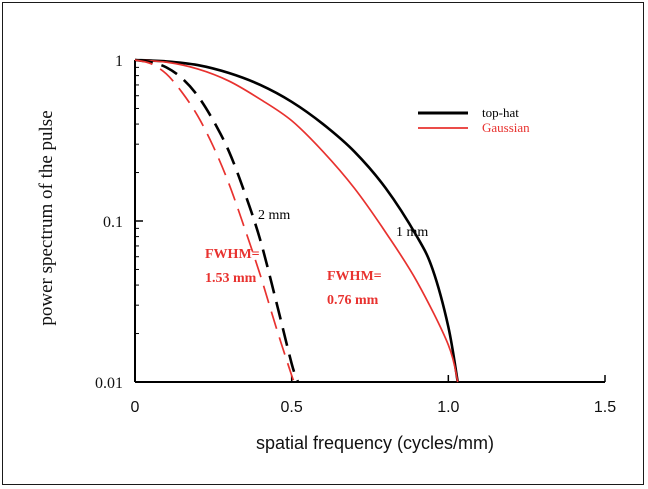  Describe the element at coordinates (109, 383) in the screenshot. I see `y-tick-label: 0.01` at that location.